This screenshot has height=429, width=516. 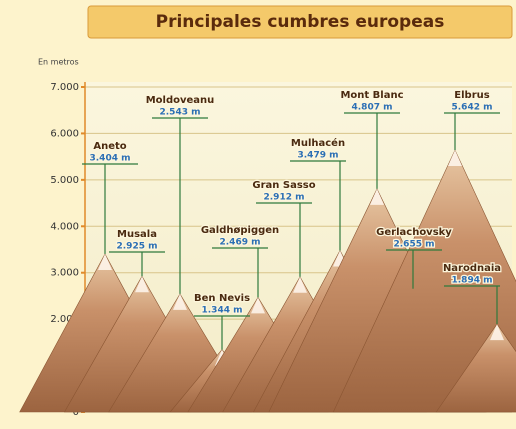 What do you see at coordinates (64, 226) in the screenshot?
I see `y-tick-label: 4.000` at bounding box center [64, 226].